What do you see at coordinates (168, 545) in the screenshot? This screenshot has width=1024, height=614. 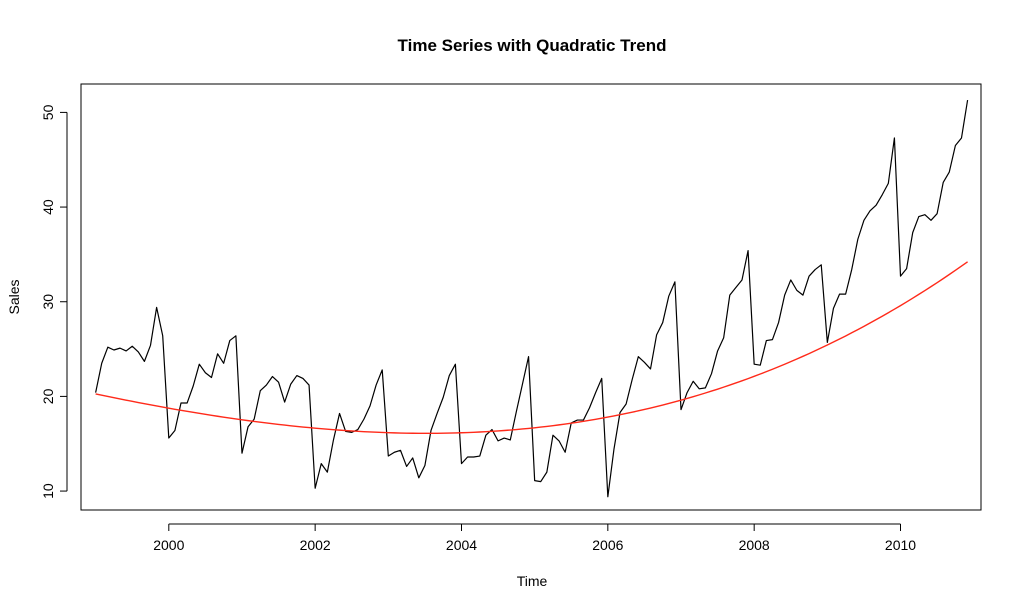 I see `x-tick-label: 2000` at bounding box center [168, 545].